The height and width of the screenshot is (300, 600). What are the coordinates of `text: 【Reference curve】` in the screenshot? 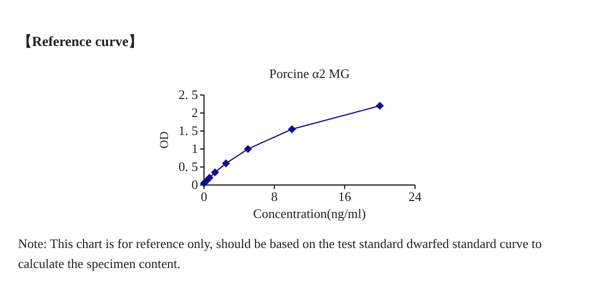 It's located at (80, 42).